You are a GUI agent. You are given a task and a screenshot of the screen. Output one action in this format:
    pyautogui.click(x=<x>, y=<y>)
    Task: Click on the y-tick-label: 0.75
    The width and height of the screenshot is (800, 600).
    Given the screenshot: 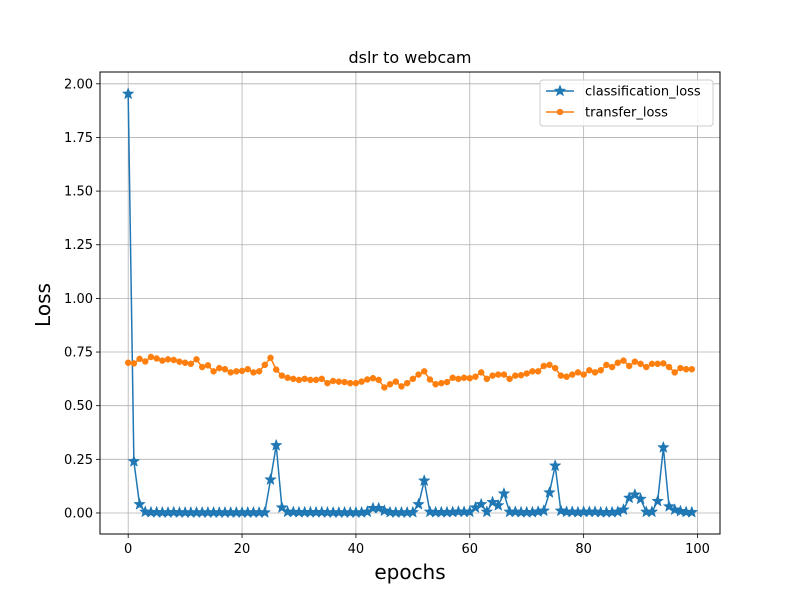 What is the action you would take?
    pyautogui.click(x=78, y=353)
    